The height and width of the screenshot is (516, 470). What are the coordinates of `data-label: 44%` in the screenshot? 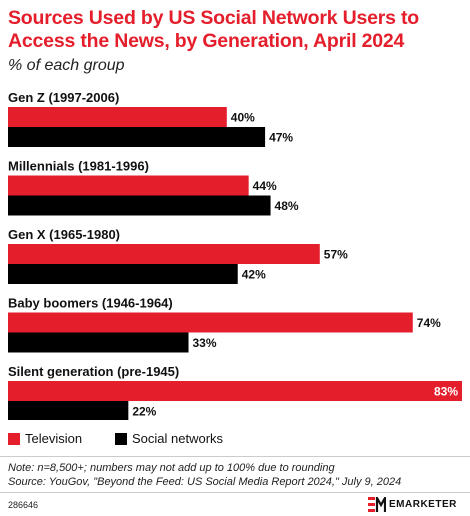 It's located at (265, 186).